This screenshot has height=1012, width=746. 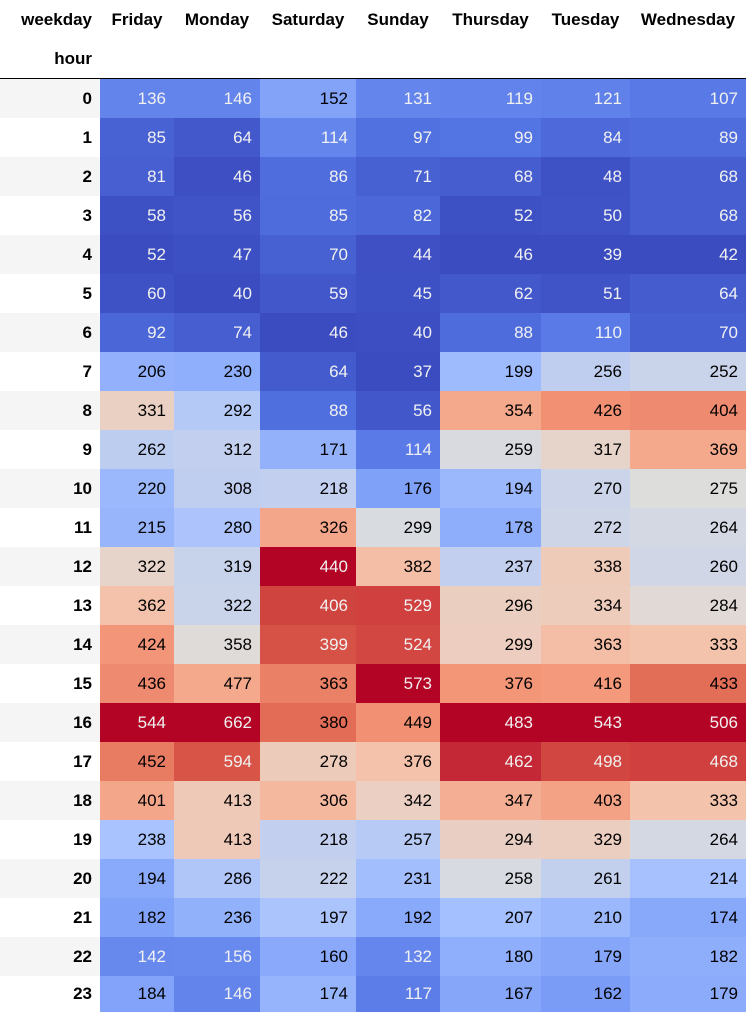 What do you see at coordinates (490, 293) in the screenshot?
I see `heatmap-cell: 62` at bounding box center [490, 293].